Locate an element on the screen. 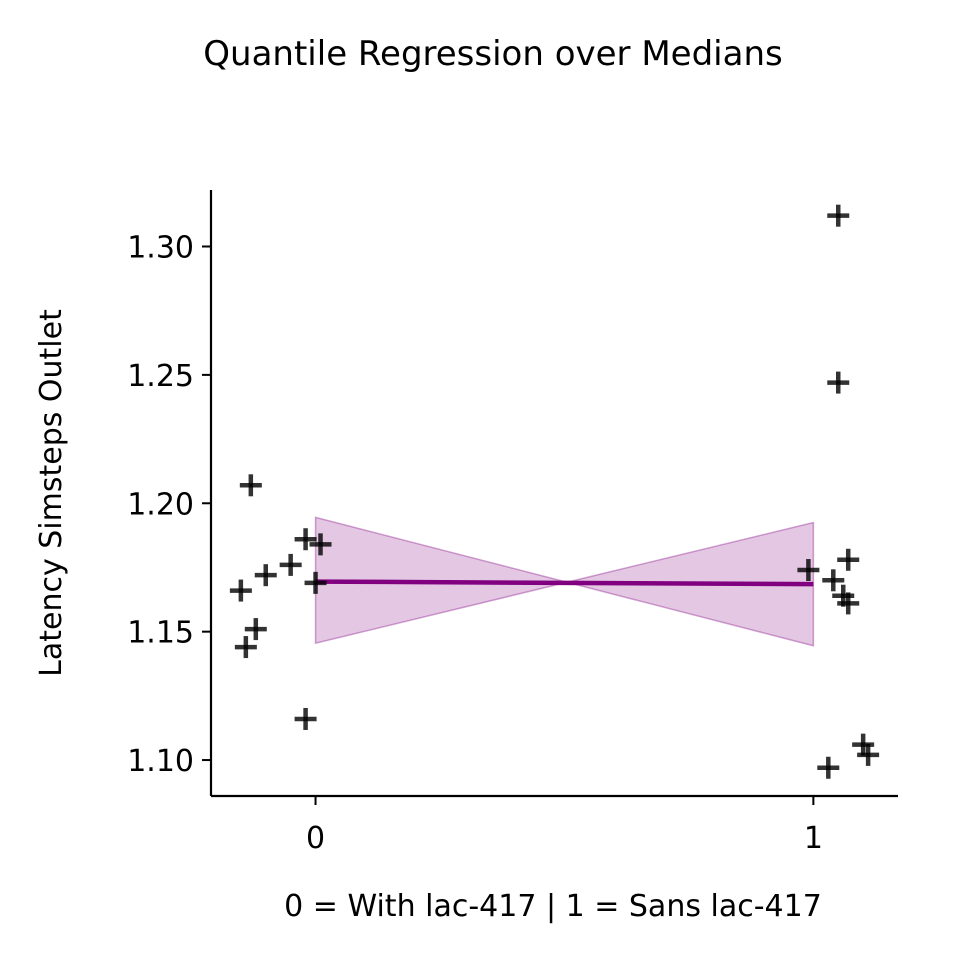  y-tick-label: 1.25 is located at coordinates (160, 376).